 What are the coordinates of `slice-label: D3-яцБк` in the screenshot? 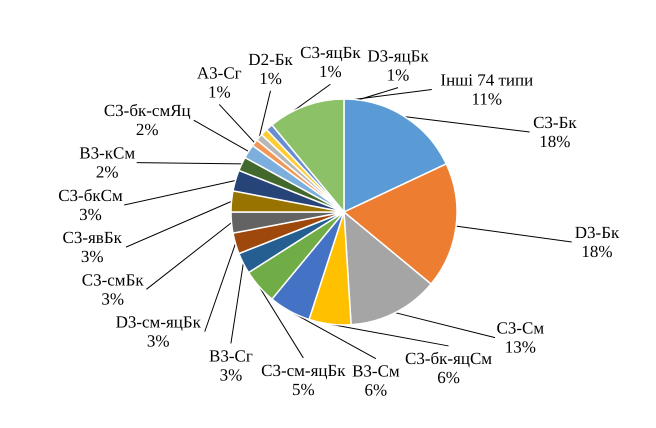 It's located at (398, 56).